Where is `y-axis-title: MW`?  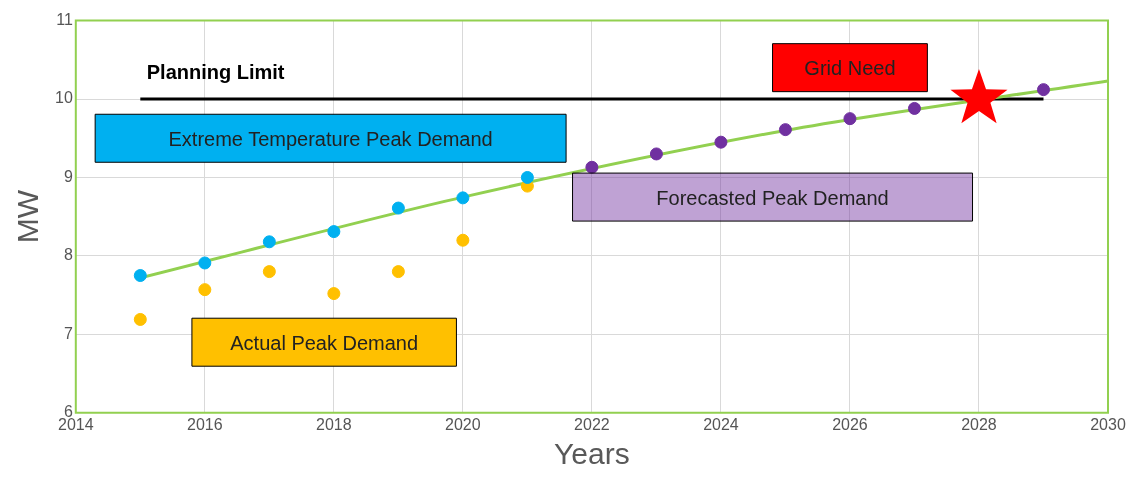
y-axis-title: MW is located at coordinates (28, 216).